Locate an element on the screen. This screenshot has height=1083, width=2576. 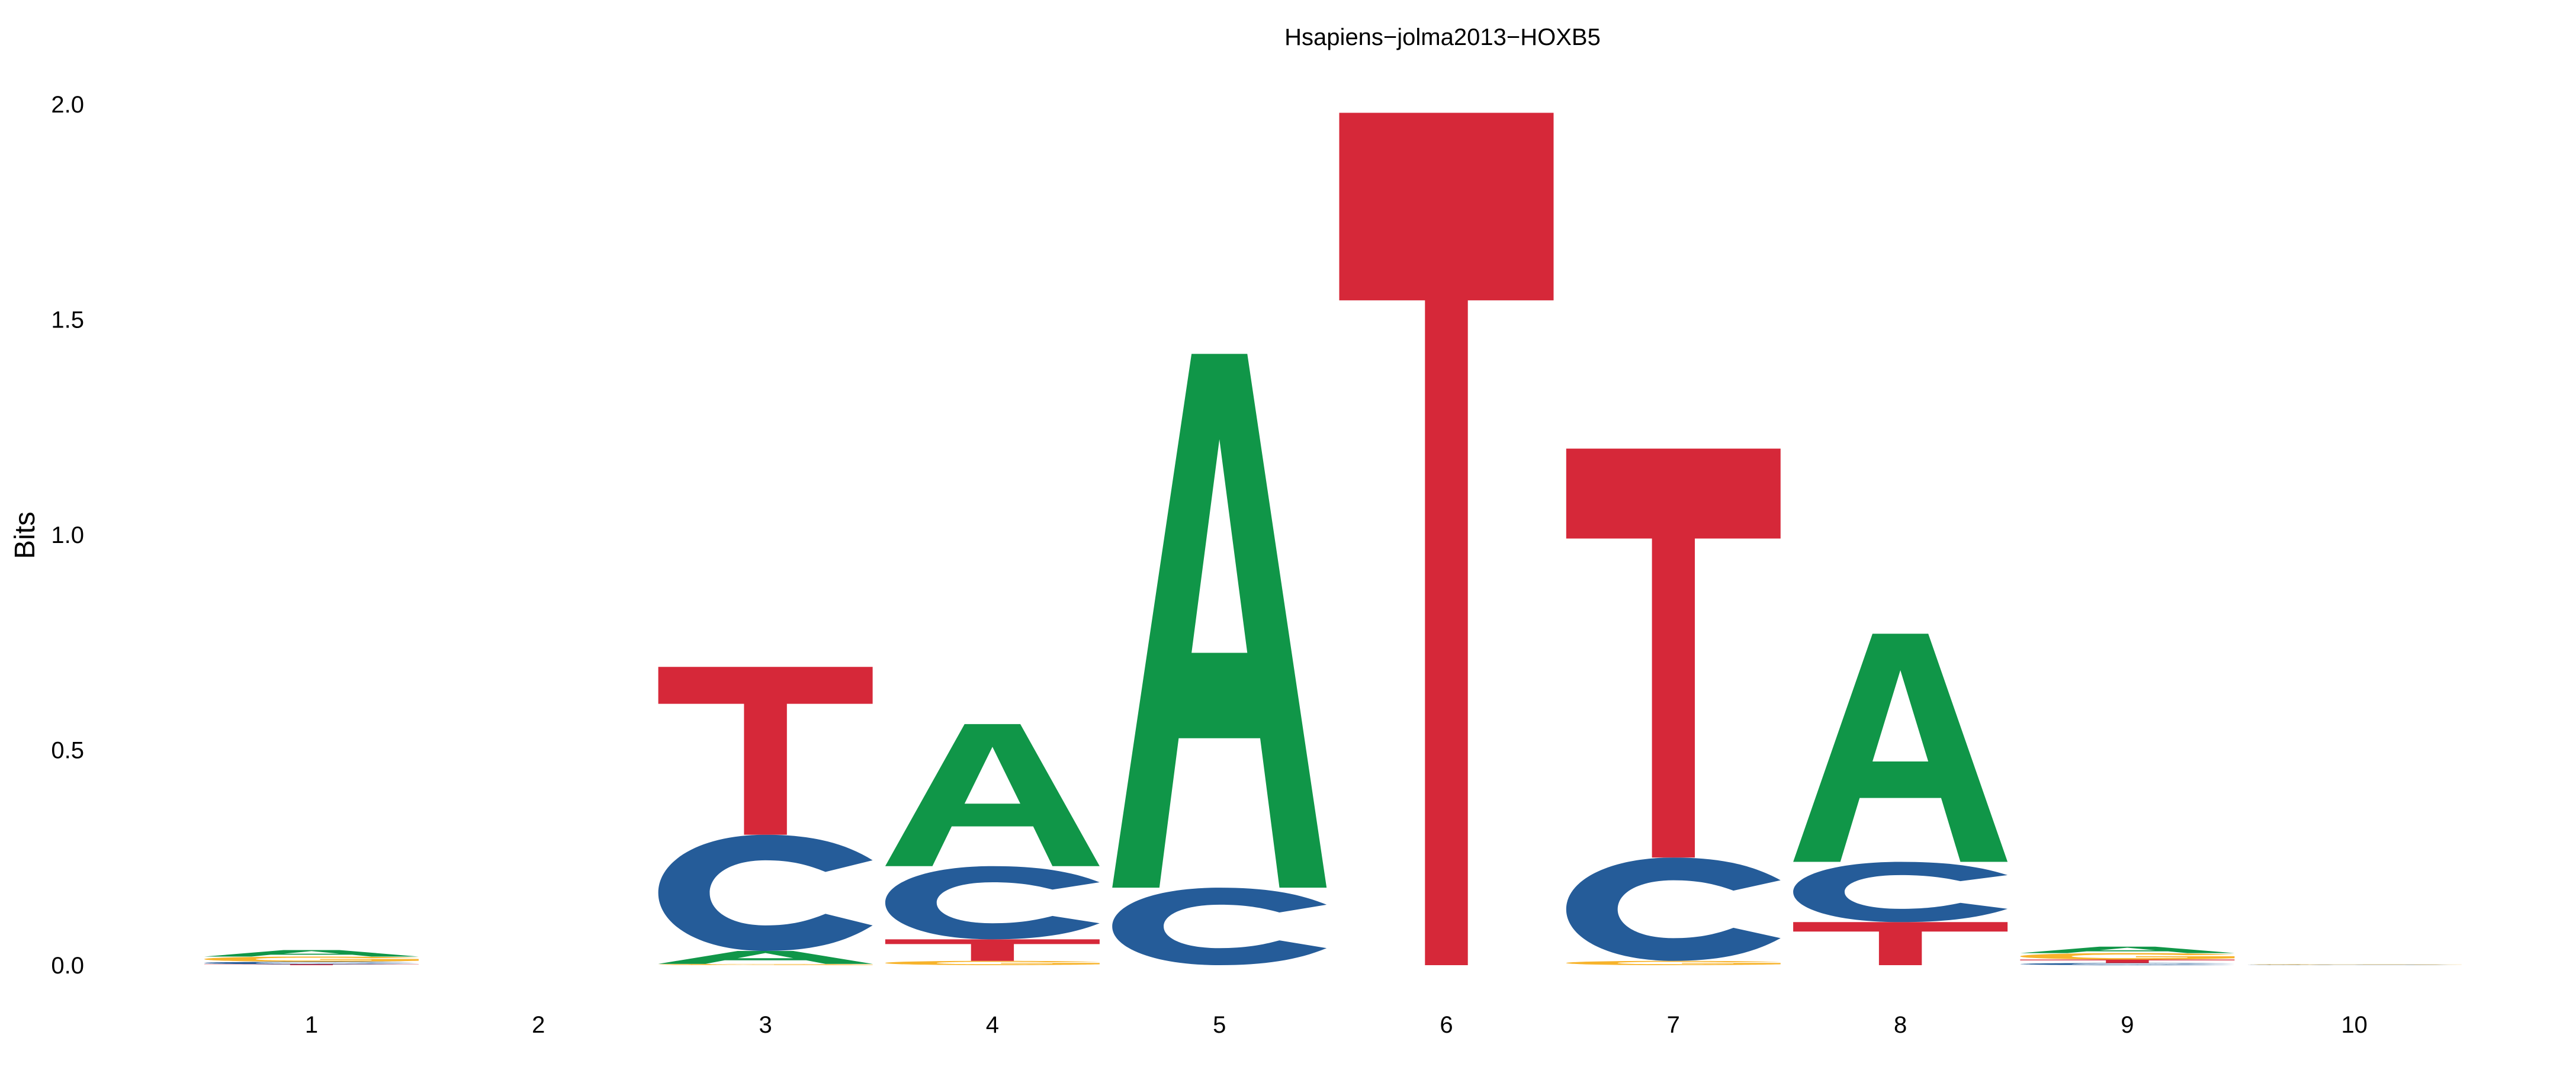
y-axis-ticks: 0.0 0.5 1.0 1.5 2.0 is located at coordinates (67, 536).